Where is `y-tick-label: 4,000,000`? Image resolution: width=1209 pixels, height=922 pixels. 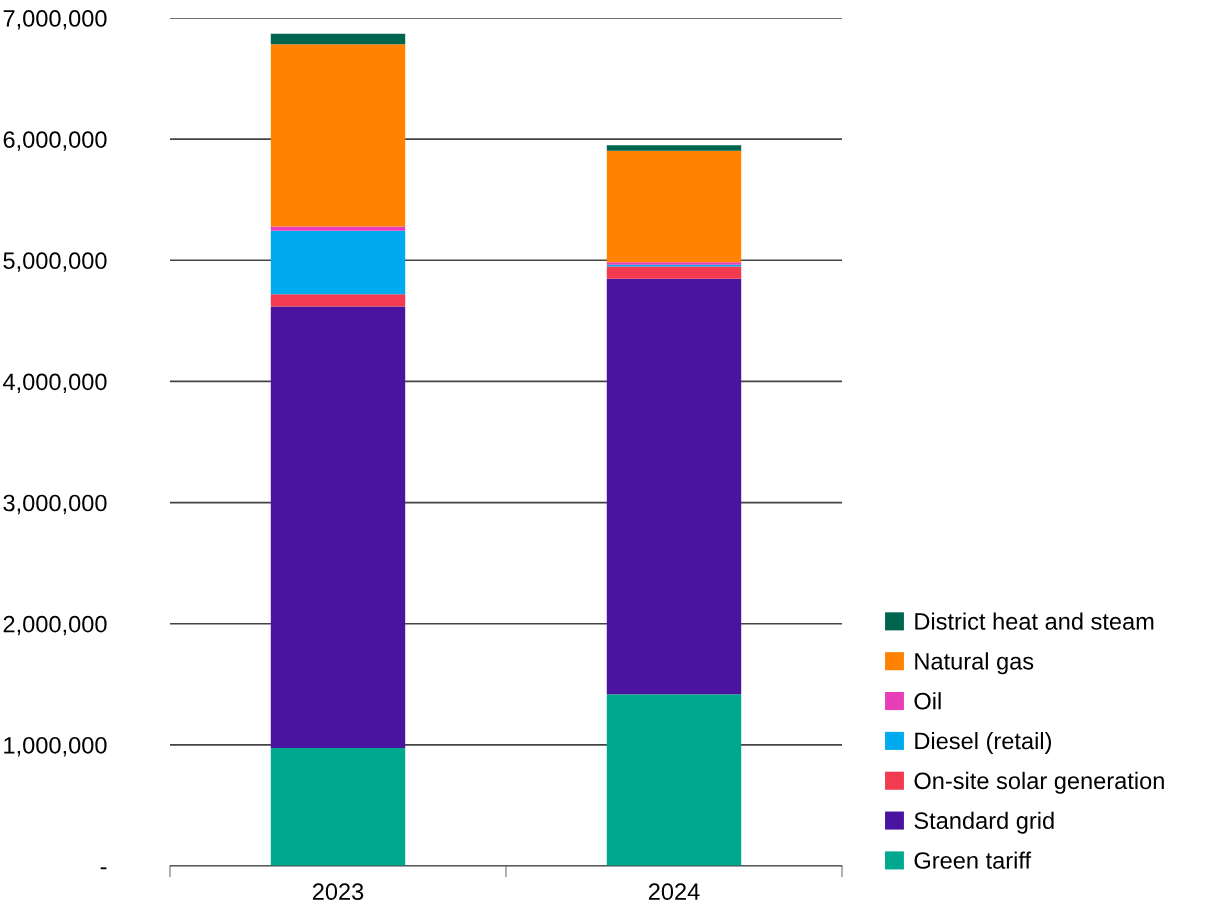
y-tick-label: 4,000,000 is located at coordinates (55, 383).